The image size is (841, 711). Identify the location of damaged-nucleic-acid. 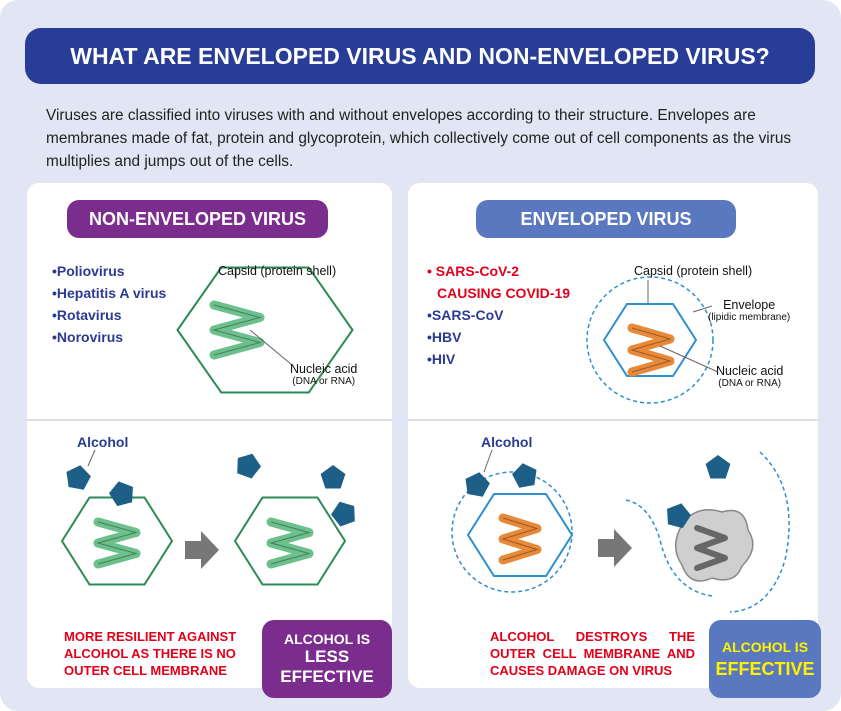
(711, 548).